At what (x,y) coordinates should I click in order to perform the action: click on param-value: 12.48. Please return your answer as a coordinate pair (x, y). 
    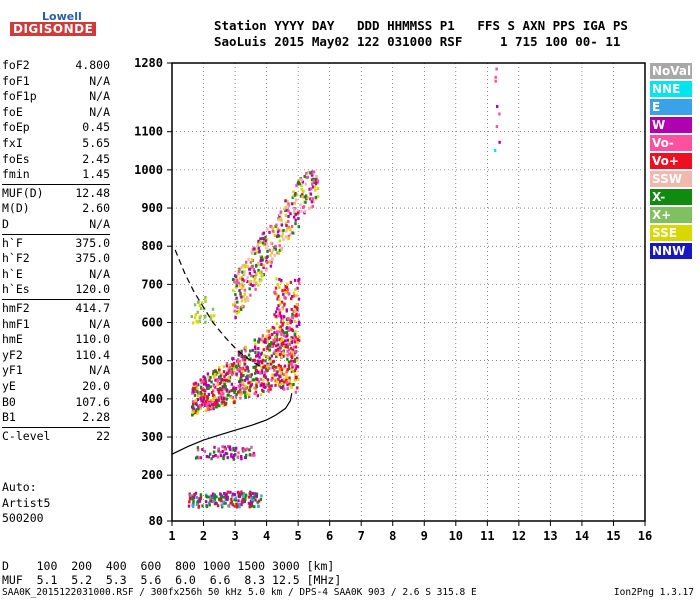
    Looking at the image, I should click on (92, 192).